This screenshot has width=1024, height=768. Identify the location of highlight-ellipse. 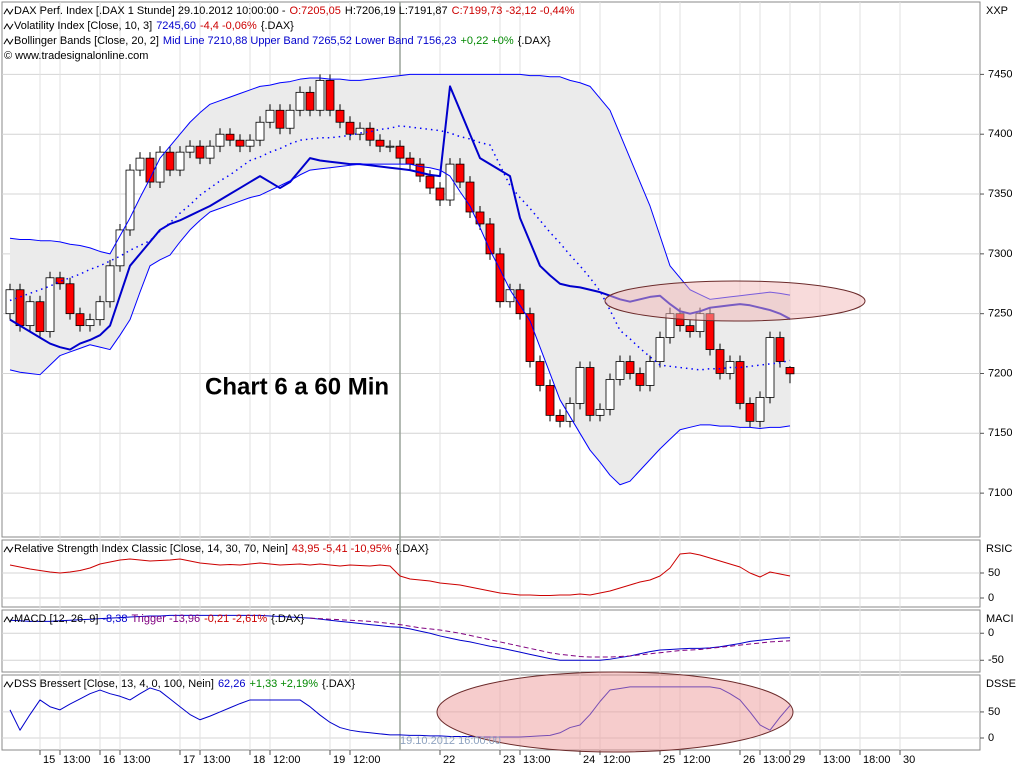
(615, 712).